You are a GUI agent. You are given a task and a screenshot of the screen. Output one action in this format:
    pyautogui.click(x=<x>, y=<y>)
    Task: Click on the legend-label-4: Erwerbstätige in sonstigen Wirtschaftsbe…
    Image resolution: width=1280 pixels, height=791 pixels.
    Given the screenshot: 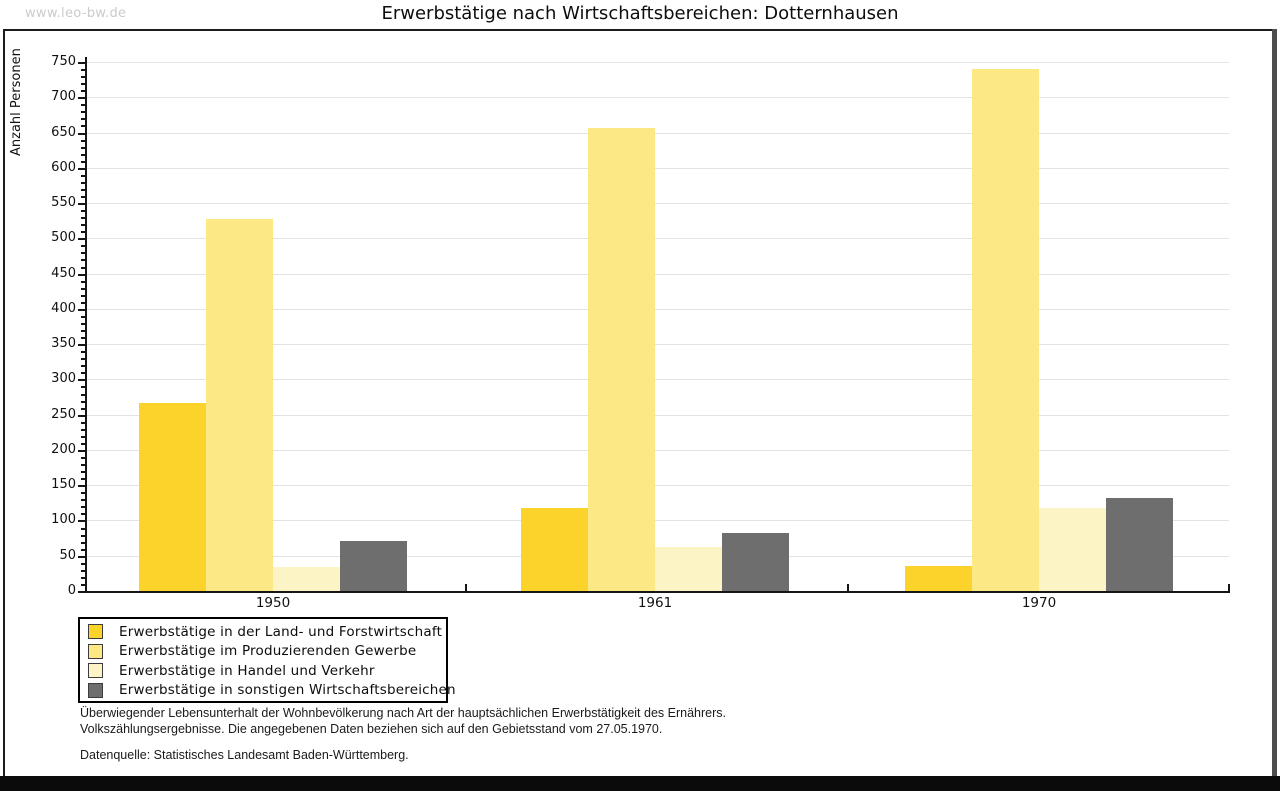 What is the action you would take?
    pyautogui.click(x=287, y=690)
    